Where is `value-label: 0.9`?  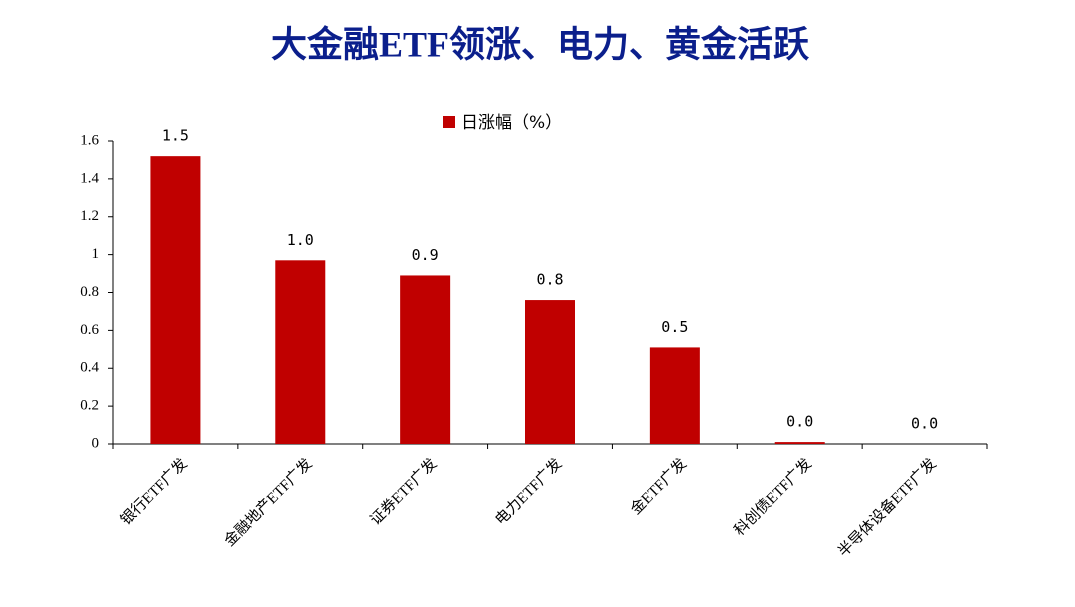
value-label: 0.9 is located at coordinates (425, 255).